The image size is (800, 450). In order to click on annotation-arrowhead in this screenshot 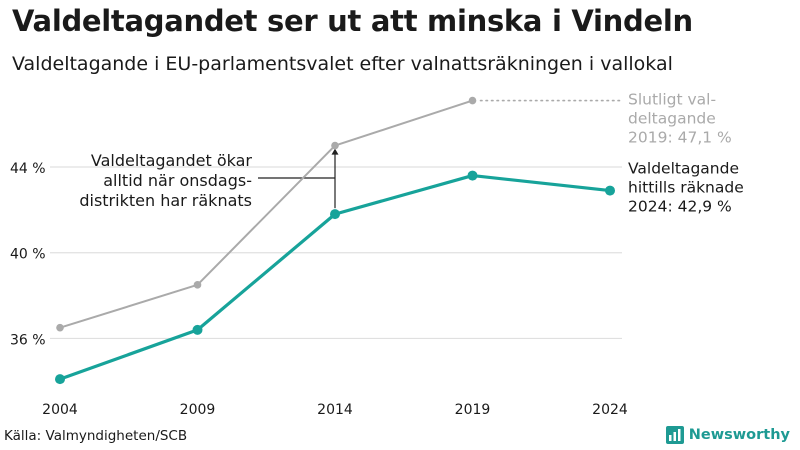, I will do `click(335, 151)`.